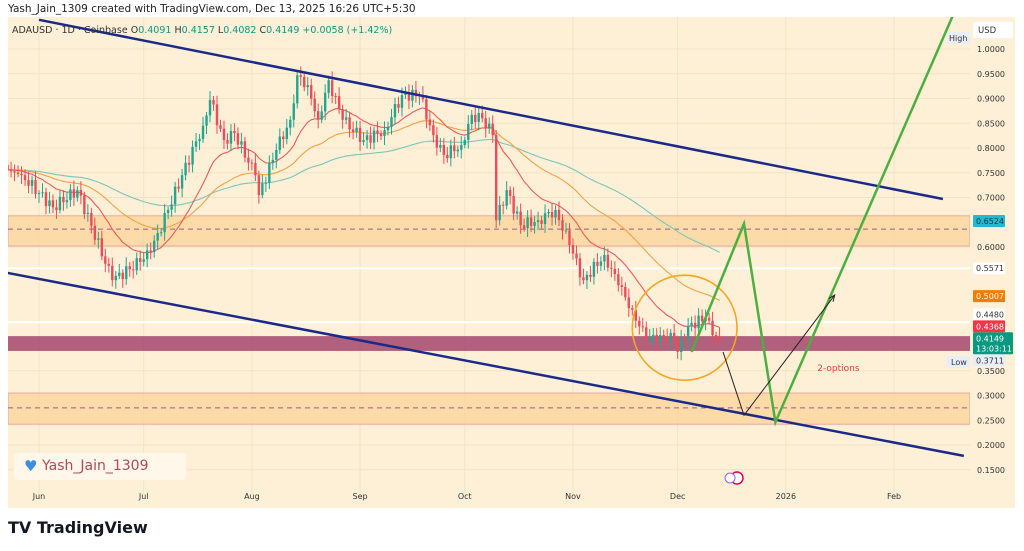 Image resolution: width=1024 pixels, height=551 pixels. Describe the element at coordinates (252, 496) in the screenshot. I see `x-tick-label: Aug` at that location.